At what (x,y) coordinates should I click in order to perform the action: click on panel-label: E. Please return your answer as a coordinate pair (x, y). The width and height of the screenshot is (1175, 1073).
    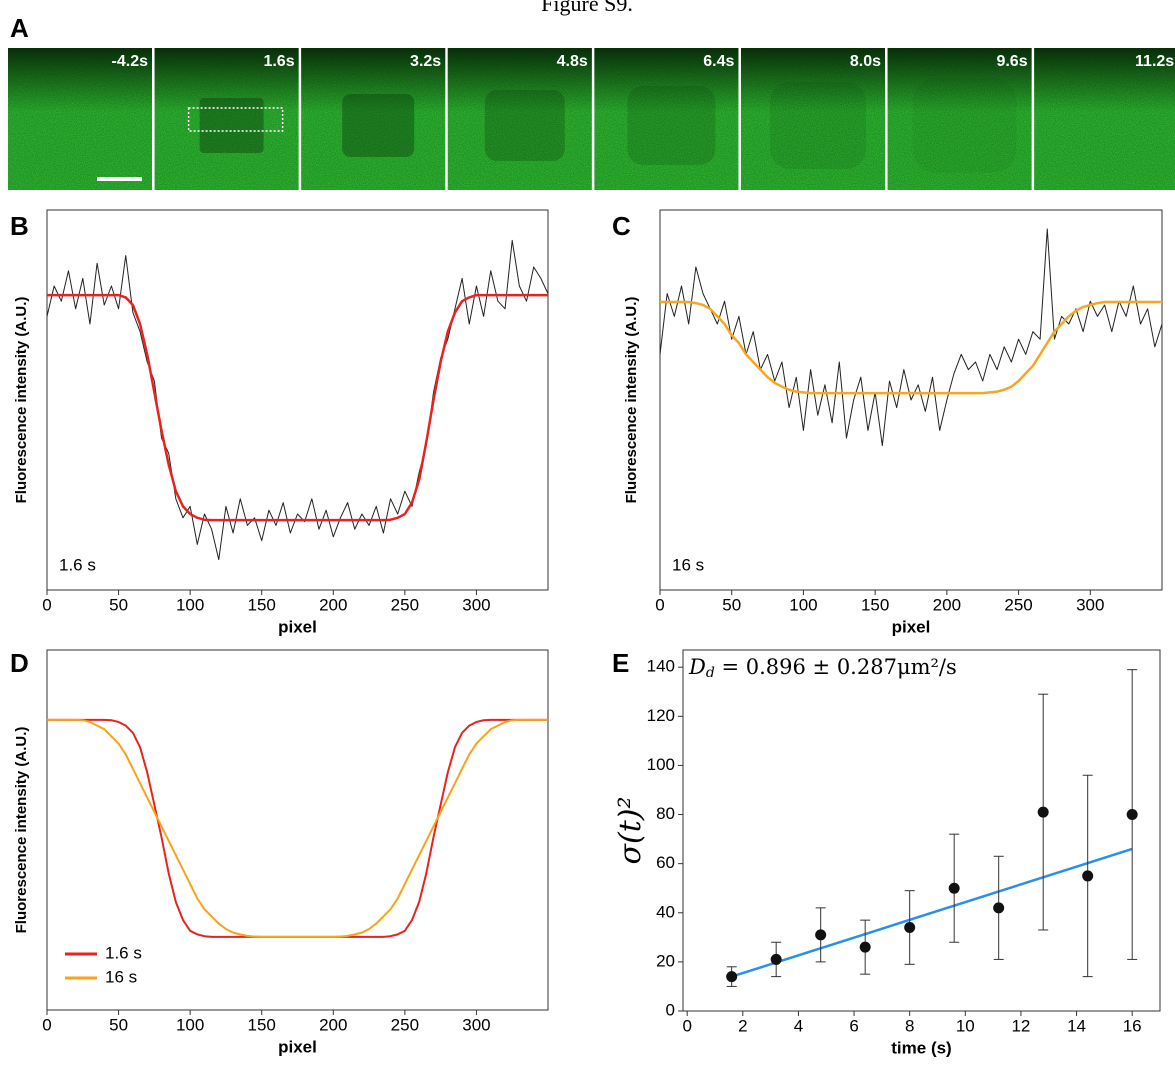
    Looking at the image, I should click on (620, 663).